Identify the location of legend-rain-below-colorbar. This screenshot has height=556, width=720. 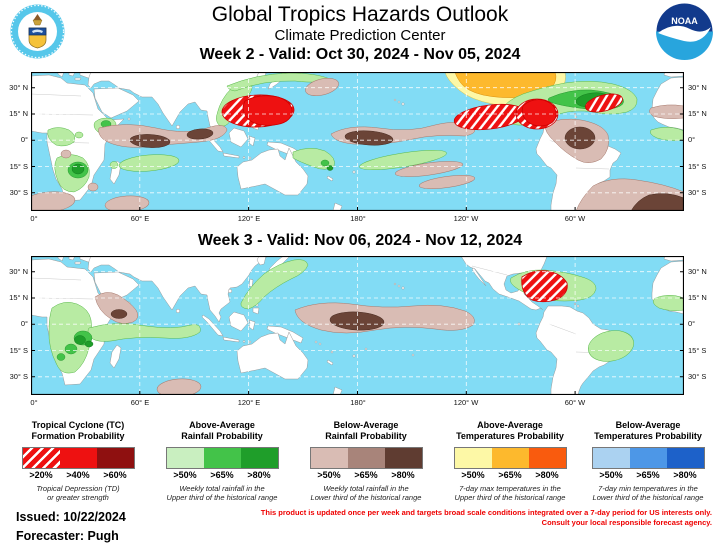
(366, 458).